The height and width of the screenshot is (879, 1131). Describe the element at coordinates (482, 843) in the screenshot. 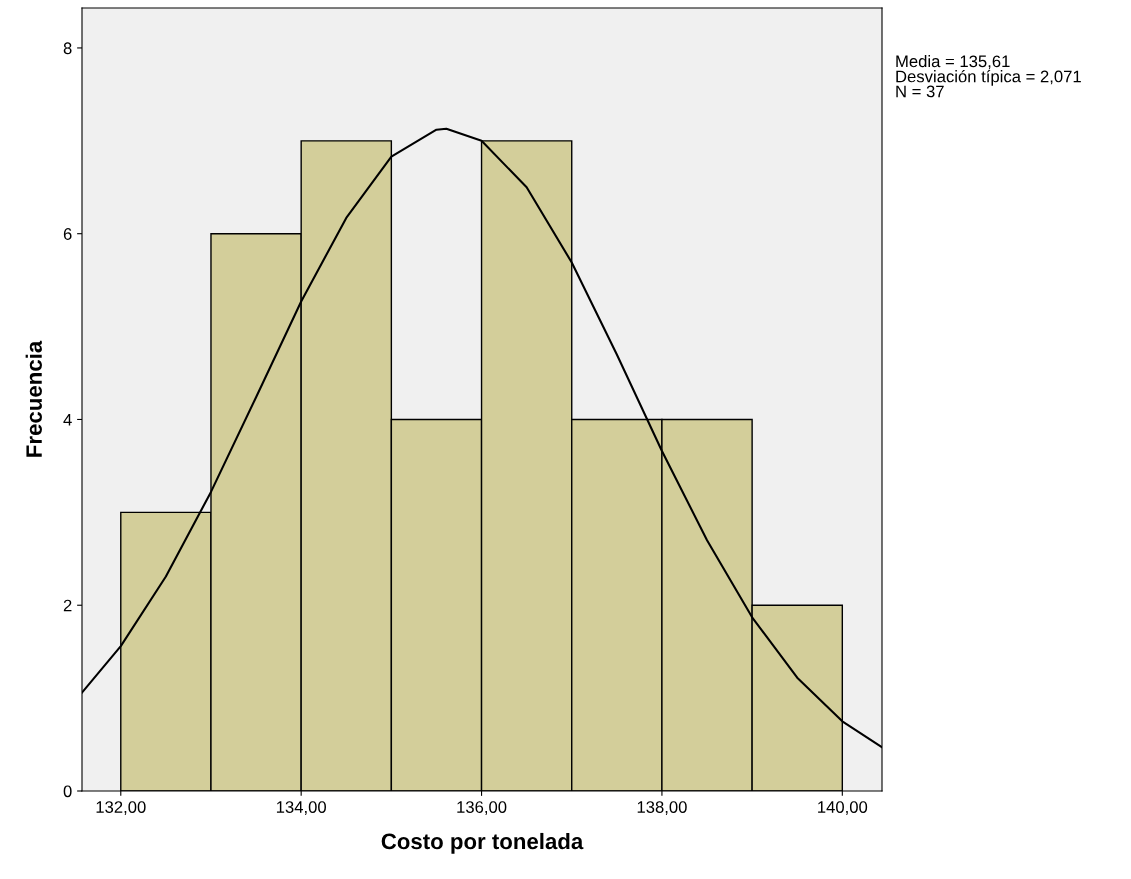

I see `x-axis-title: Costo por tonelada` at that location.